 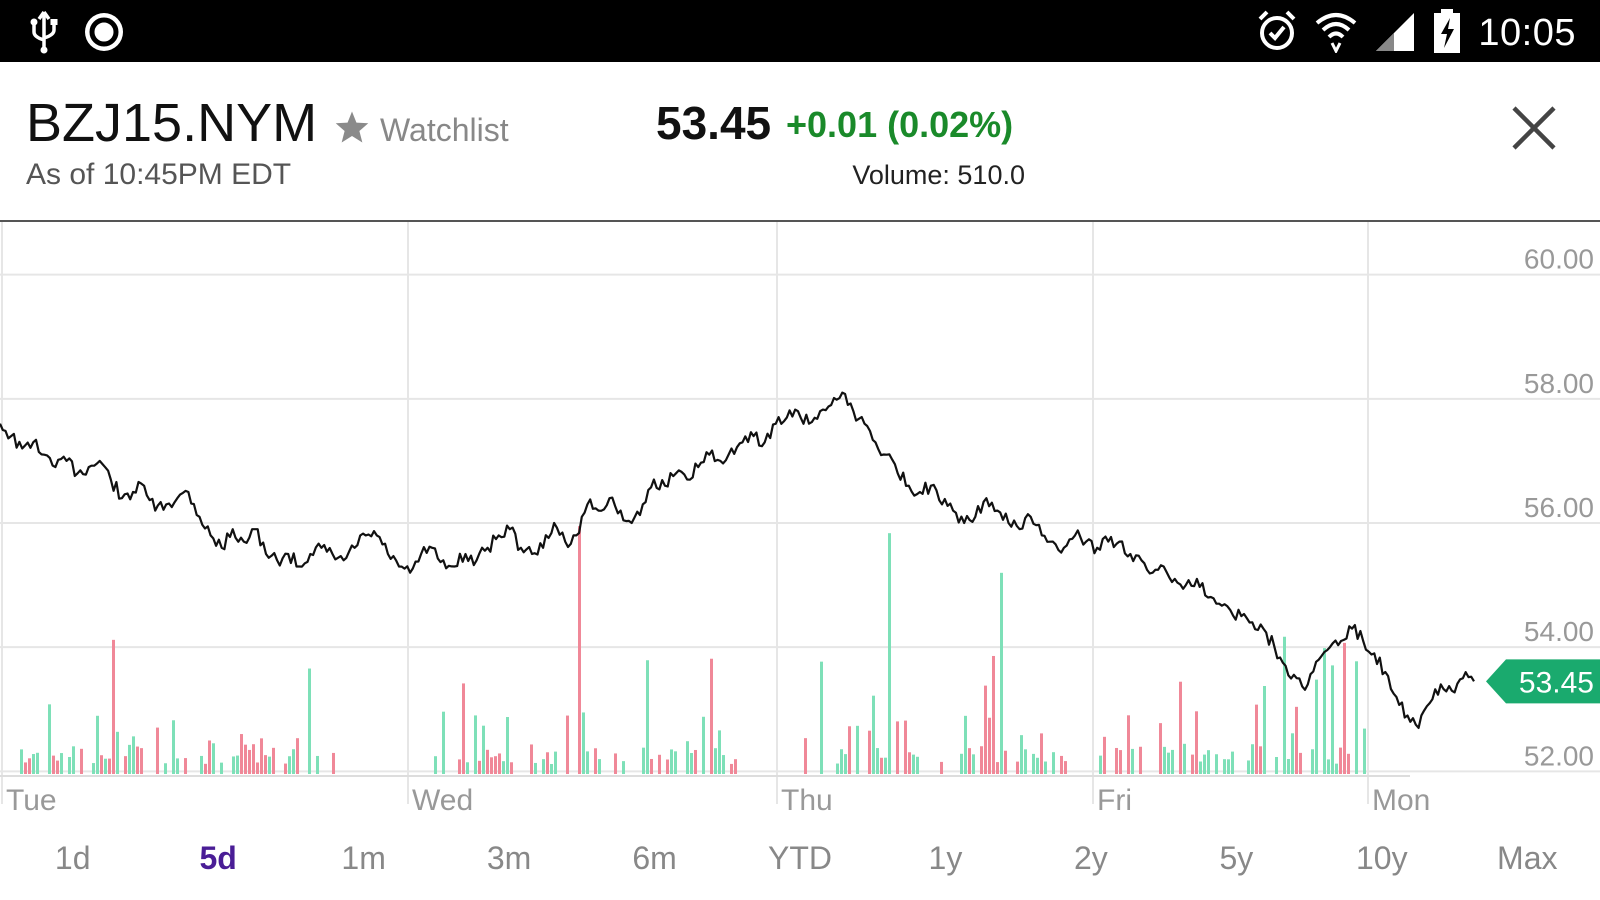 I want to click on range-tab-1d: 1d, so click(x=72, y=858).